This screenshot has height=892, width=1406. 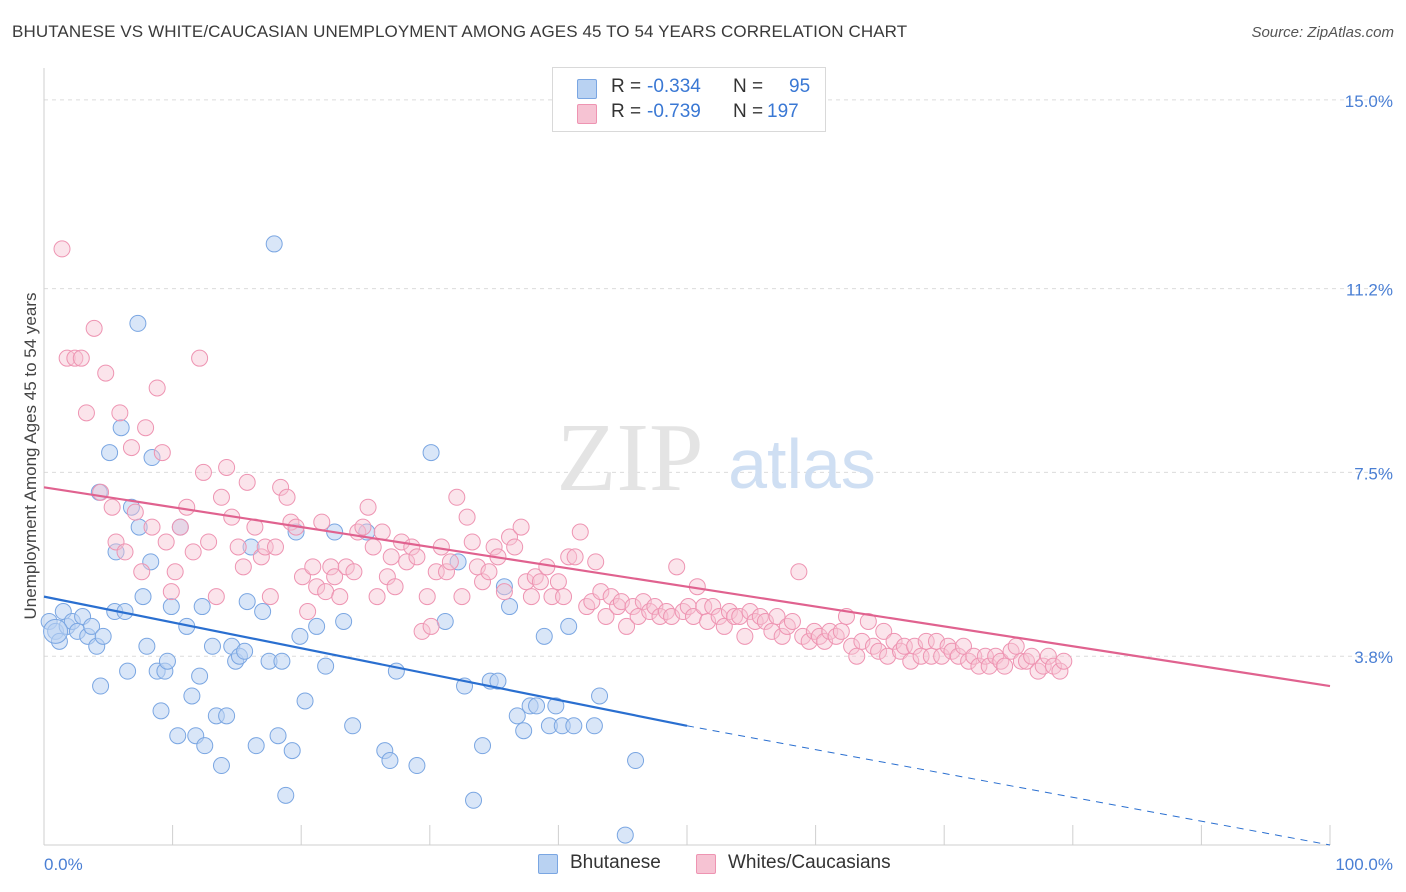 I want to click on watermark-atlas: atlas, so click(x=802, y=464).